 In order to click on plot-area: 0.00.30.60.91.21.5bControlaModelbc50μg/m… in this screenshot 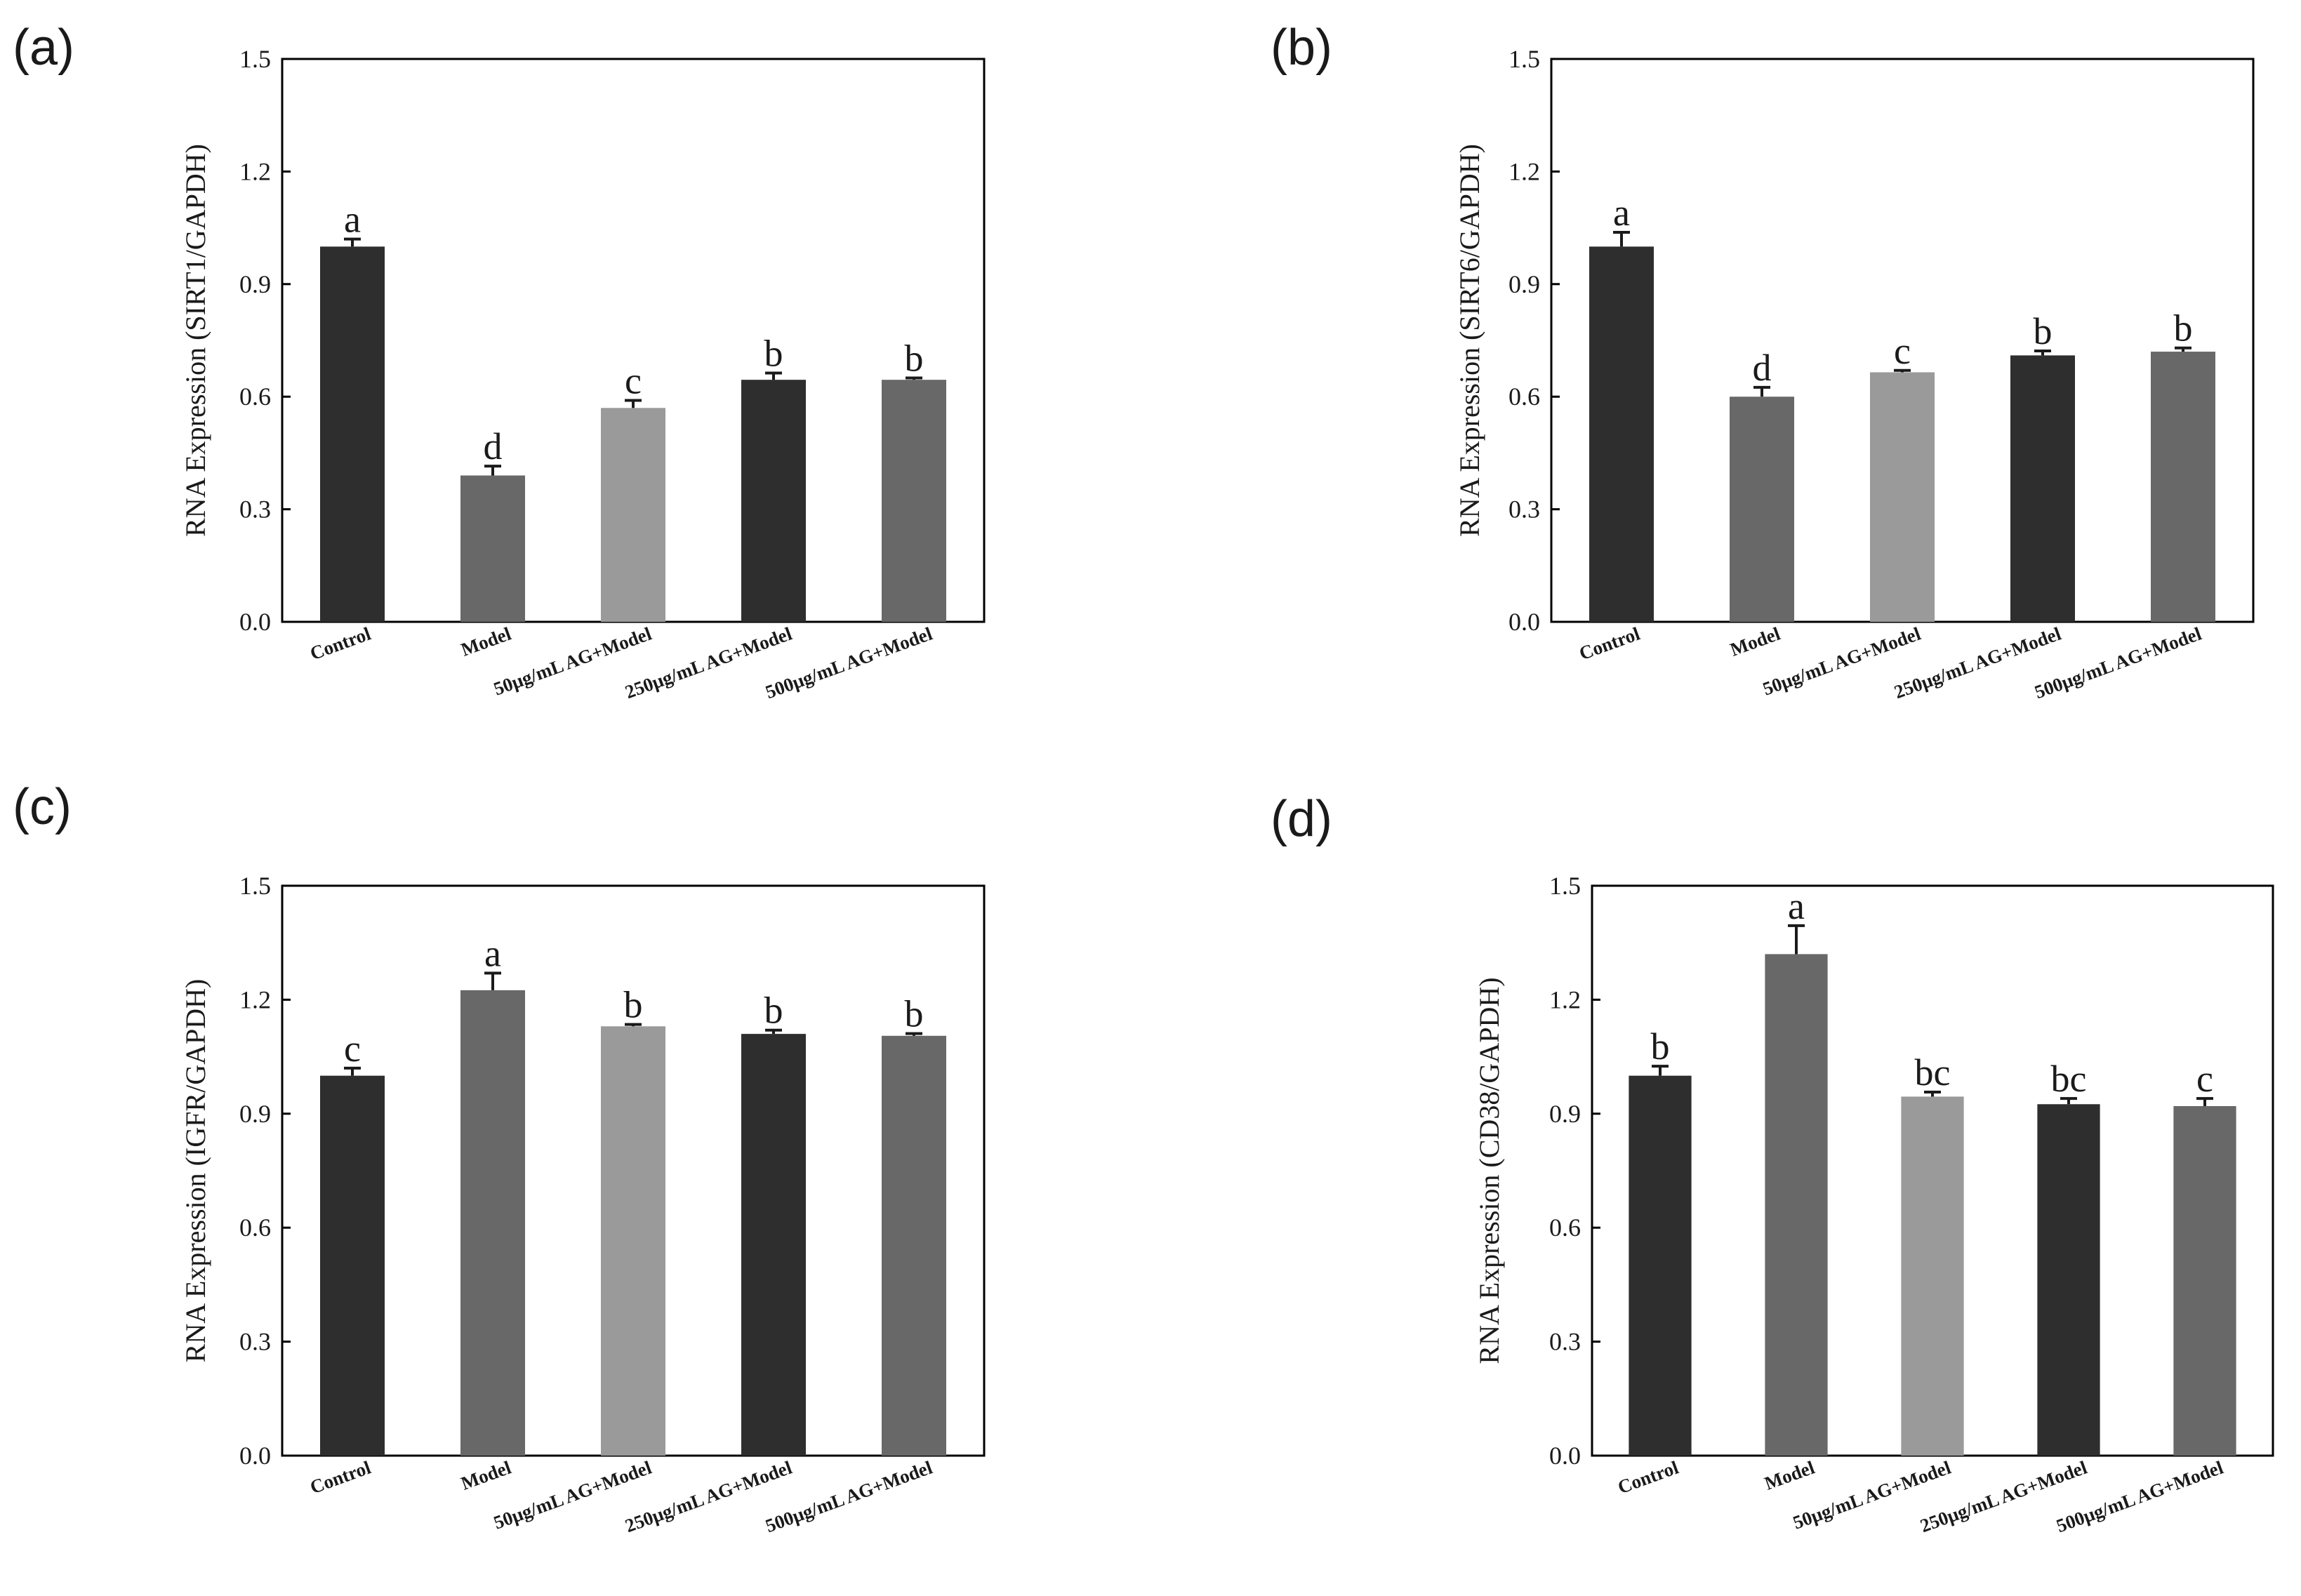, I will do `click(1911, 1204)`.